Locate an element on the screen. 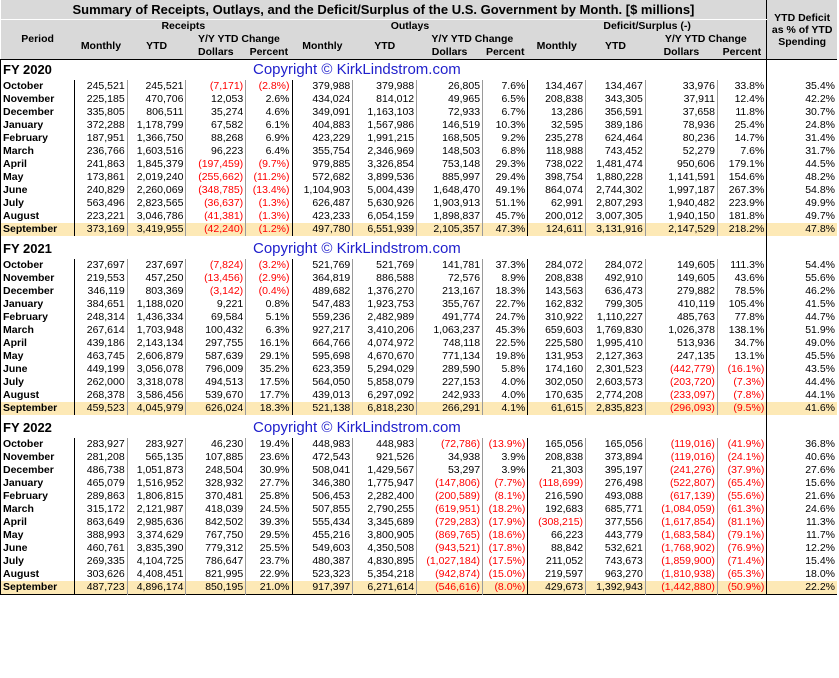  outlays-ytd-header: YTD is located at coordinates (384, 46).